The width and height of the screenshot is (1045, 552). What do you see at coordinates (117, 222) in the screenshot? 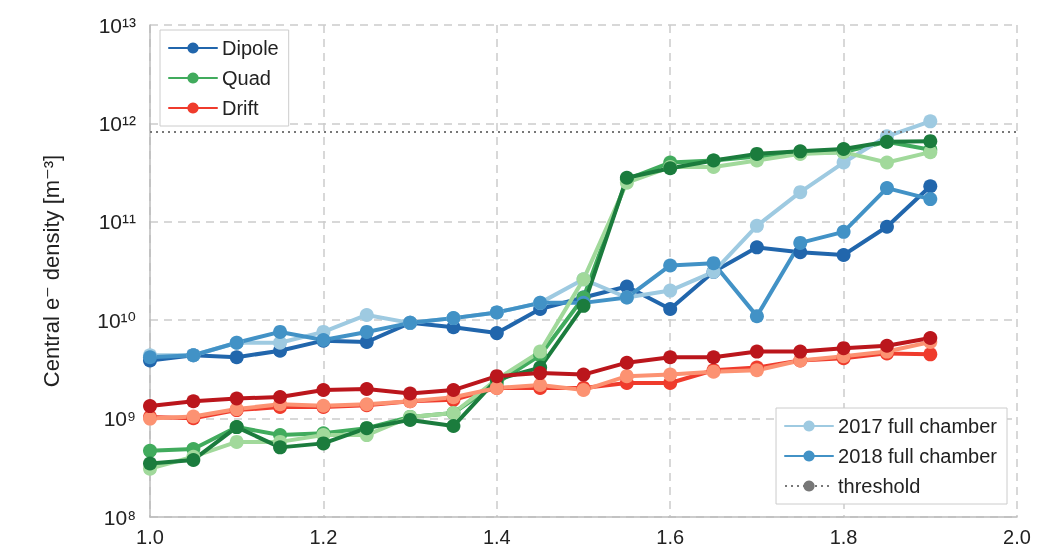
I see `y-tick-label: 10¹¹` at bounding box center [117, 222].